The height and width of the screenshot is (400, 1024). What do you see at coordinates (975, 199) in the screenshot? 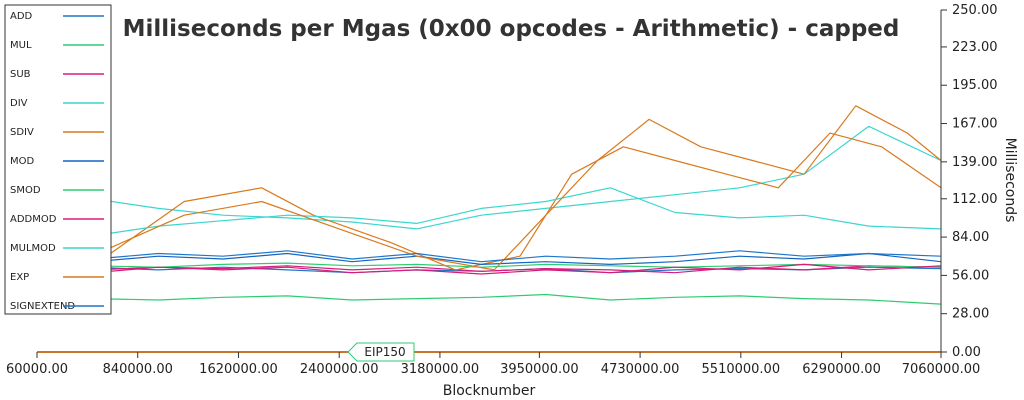
I see `y-tick-label: 112.00` at bounding box center [975, 199].